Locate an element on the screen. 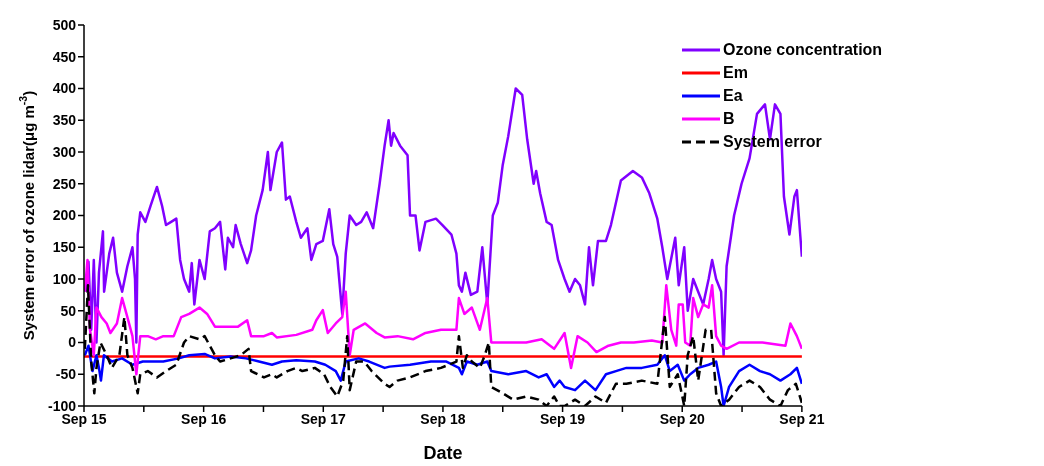 The height and width of the screenshot is (466, 1044). y-tick-label: 400 is located at coordinates (64, 88).